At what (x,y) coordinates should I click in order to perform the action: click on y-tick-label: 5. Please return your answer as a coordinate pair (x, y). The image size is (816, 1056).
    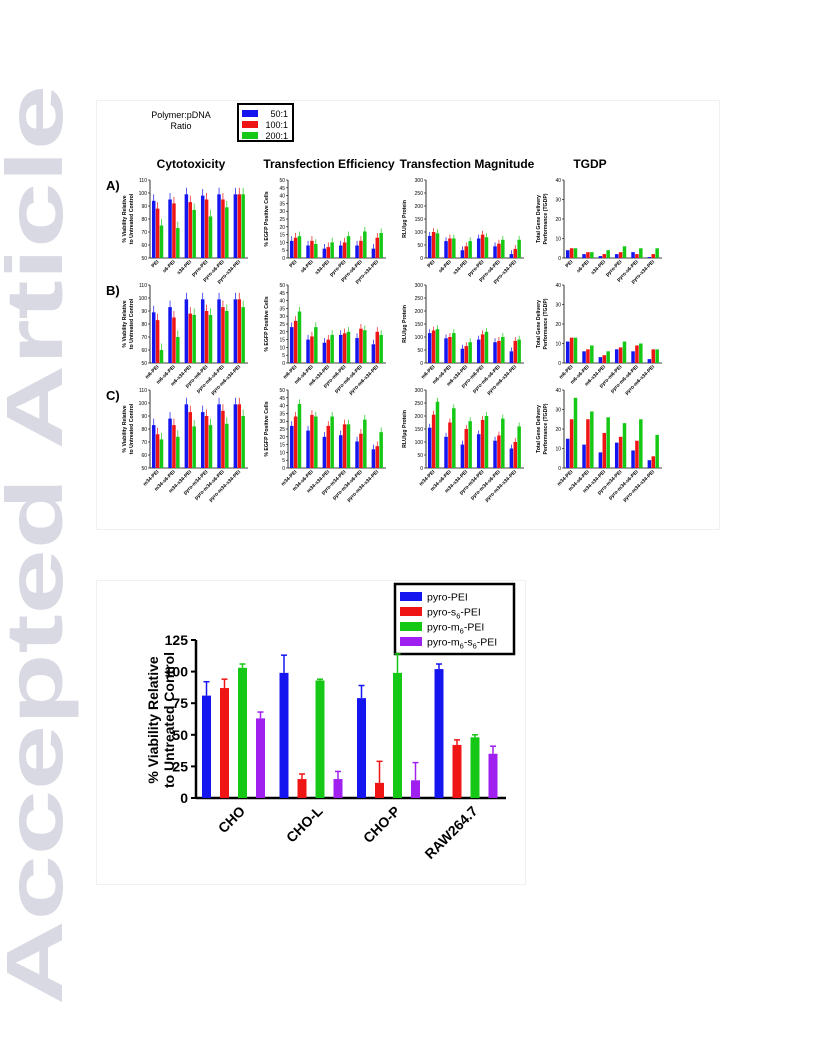
    Looking at the image, I should click on (283, 251).